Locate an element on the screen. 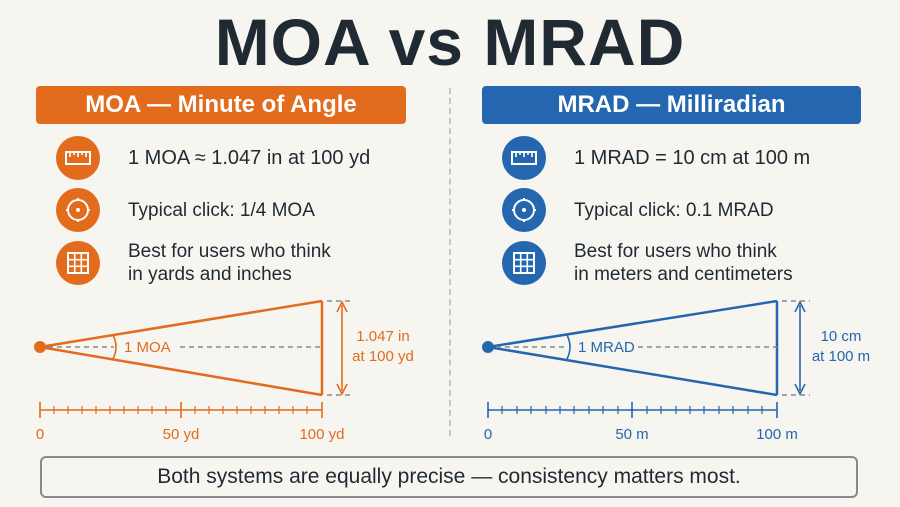 The height and width of the screenshot is (507, 900). moa-scale-50: 50 yd is located at coordinates (181, 434).